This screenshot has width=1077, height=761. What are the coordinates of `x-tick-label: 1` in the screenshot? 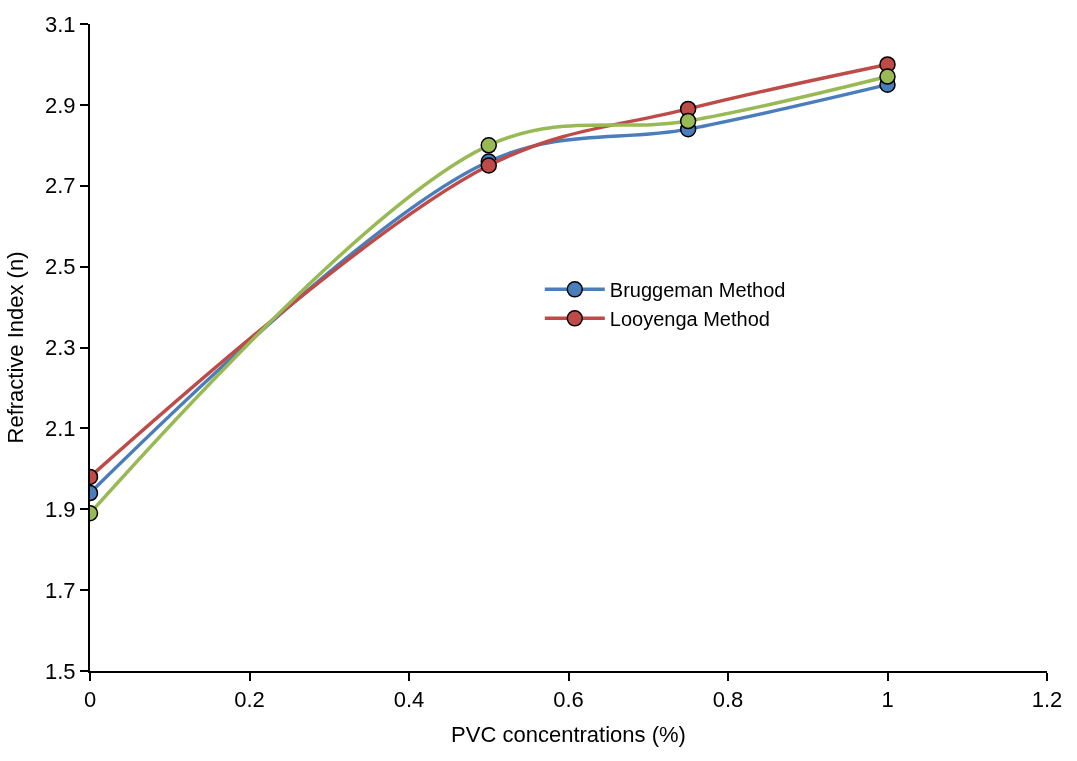 It's located at (887, 700).